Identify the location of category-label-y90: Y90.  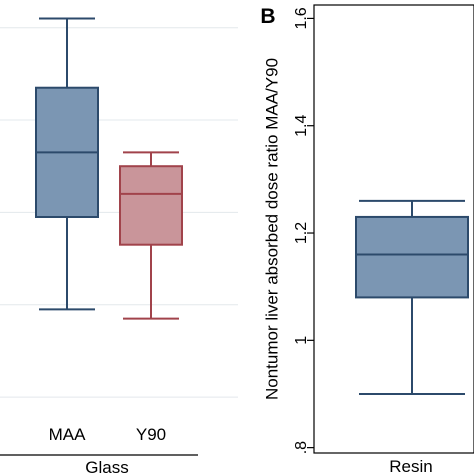
(151, 434).